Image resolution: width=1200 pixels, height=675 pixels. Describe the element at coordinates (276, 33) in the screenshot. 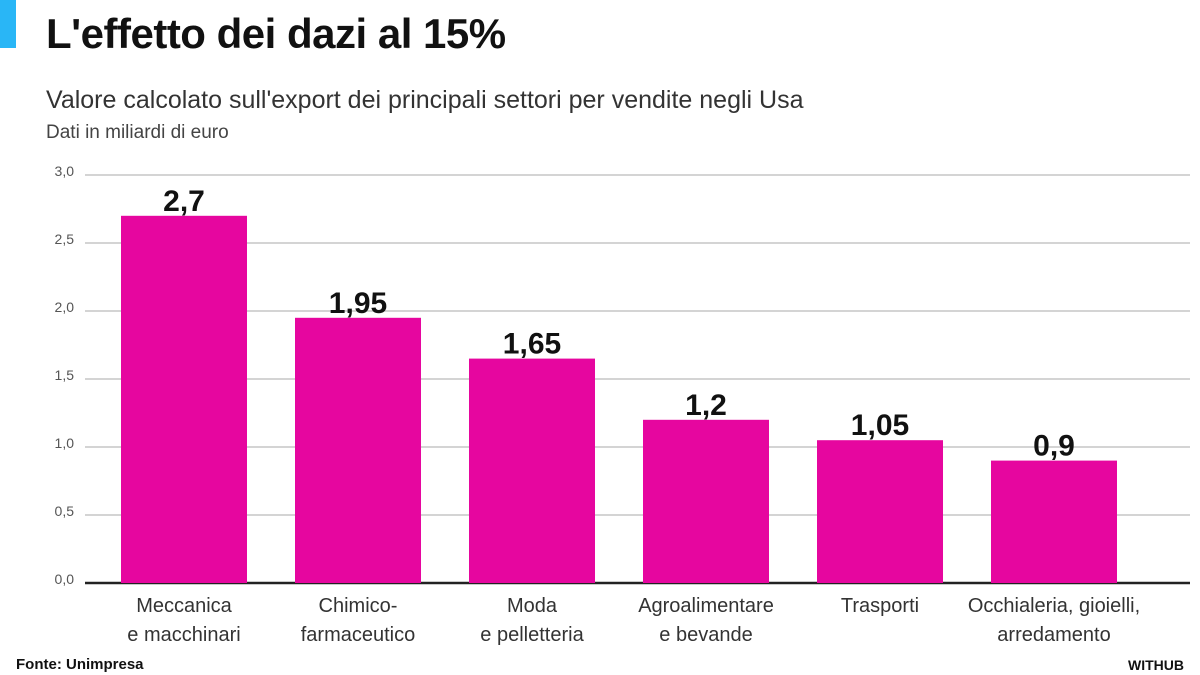

I see `chart-title: L'effetto dei dazi al 15%` at that location.